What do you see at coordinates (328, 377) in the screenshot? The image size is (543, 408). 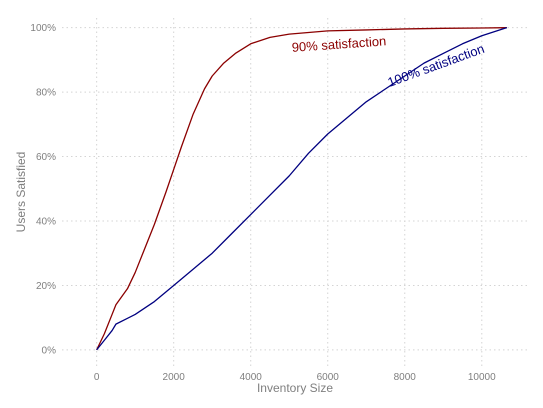 I see `x-tick-label: 6000` at bounding box center [328, 377].